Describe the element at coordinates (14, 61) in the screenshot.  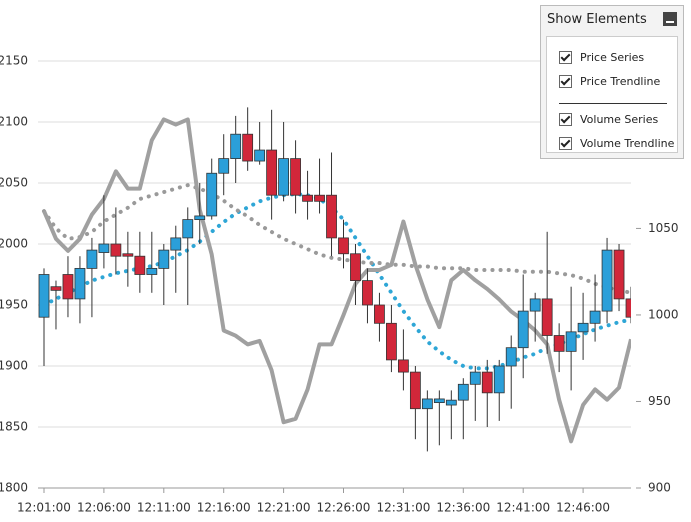
I see `y-tick-label: 2150` at that location.